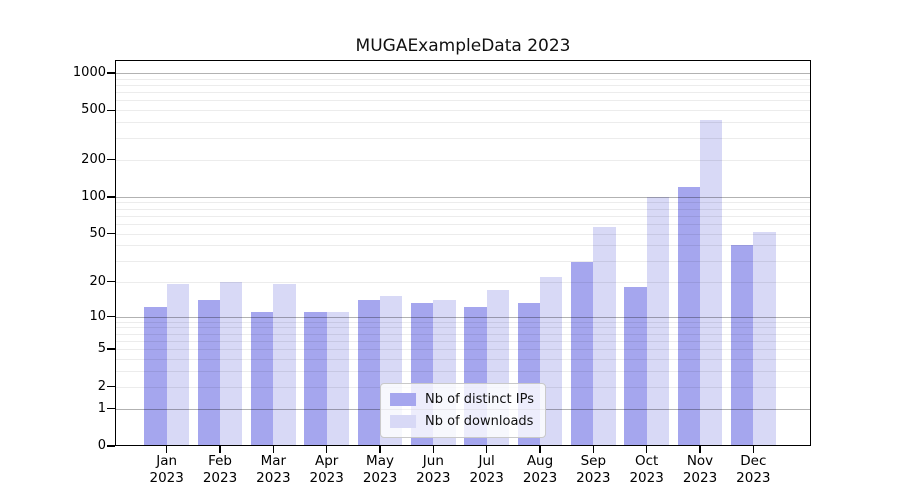 Image resolution: width=900 pixels, height=500 pixels. I want to click on x-tick-label: Aug 2023, so click(540, 470).